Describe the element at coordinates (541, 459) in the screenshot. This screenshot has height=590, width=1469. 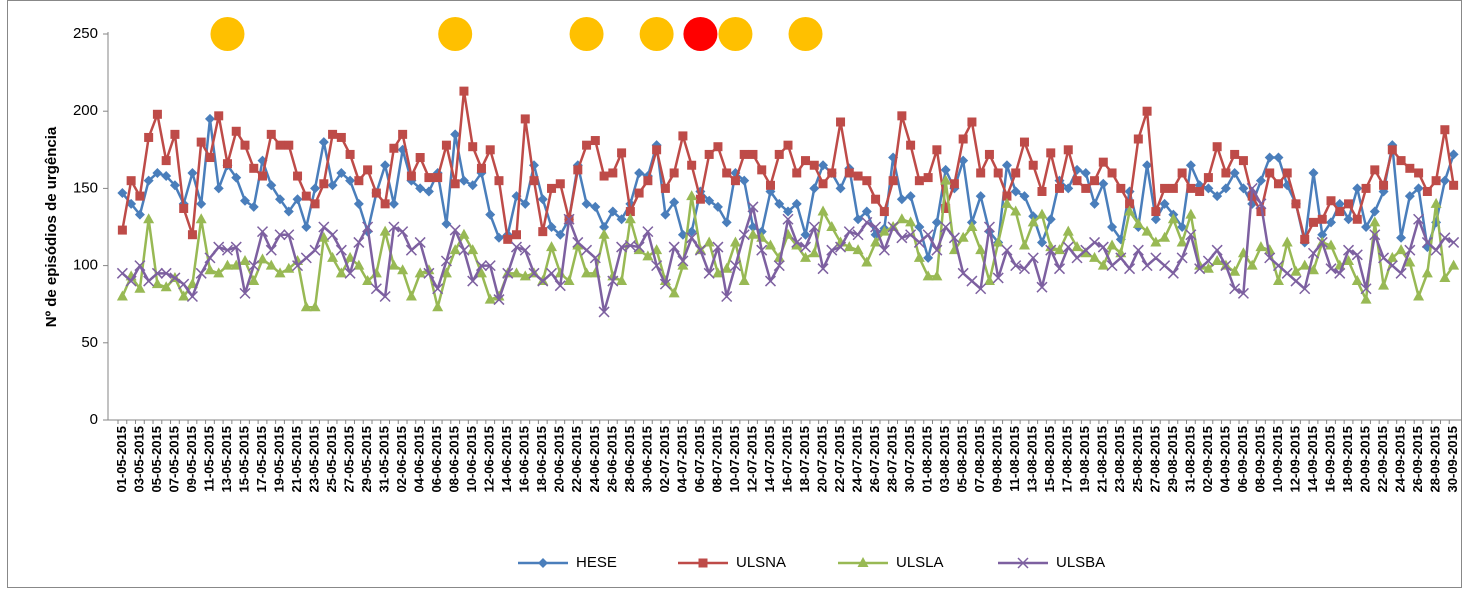
I see `x-tick-label: 18-06-2015` at that location.